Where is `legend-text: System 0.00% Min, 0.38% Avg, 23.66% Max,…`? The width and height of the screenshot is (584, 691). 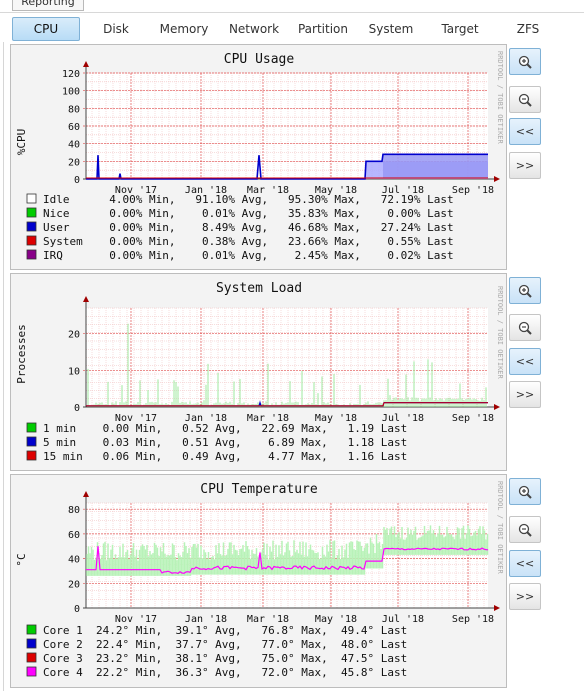
legend-text: System 0.00% Min, 0.38% Avg, 23.66% Max,… is located at coordinates (248, 241).